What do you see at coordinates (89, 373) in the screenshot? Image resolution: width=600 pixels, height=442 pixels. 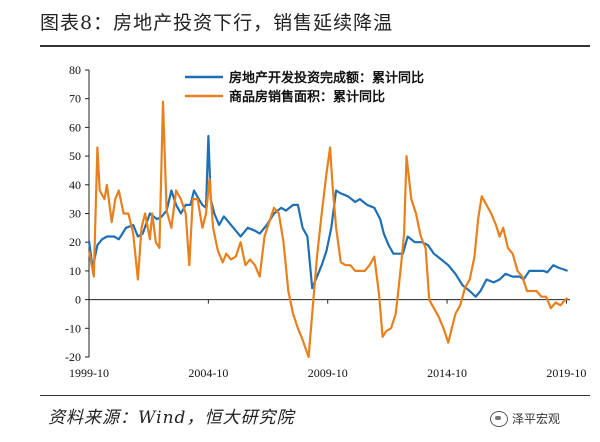 I see `x-tick-label: 1999-10` at bounding box center [89, 373].